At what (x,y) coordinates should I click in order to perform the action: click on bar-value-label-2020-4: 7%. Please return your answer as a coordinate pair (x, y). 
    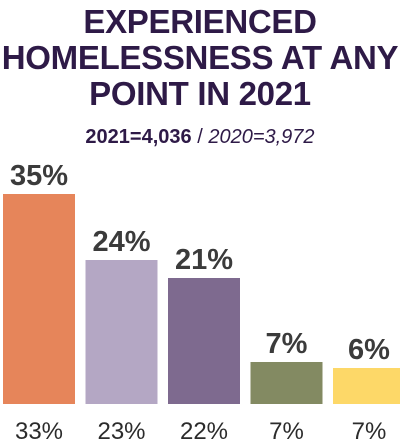
    Looking at the image, I should click on (286, 431).